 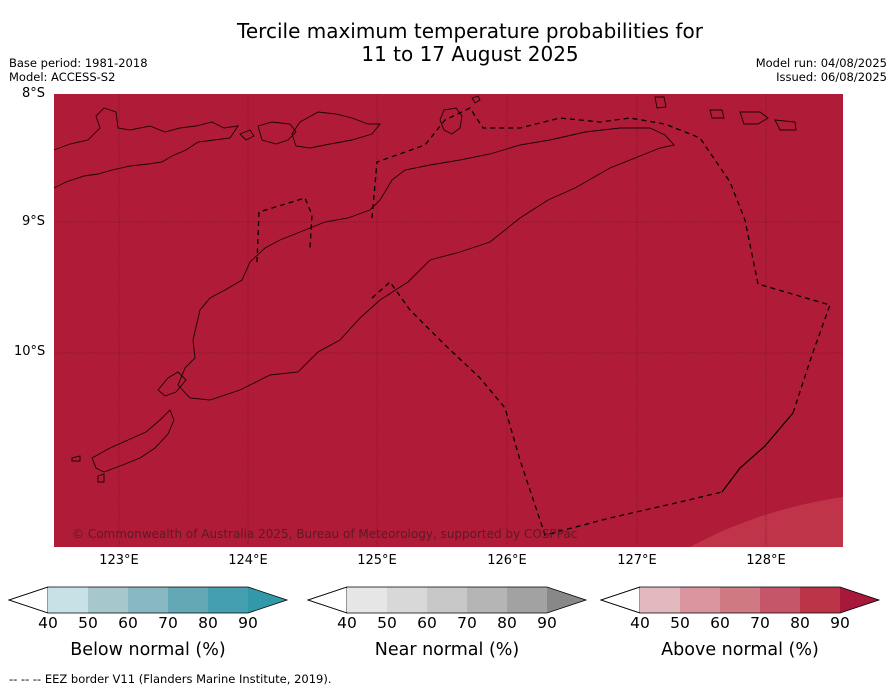 I want to click on rote-coastline, so click(x=172, y=384).